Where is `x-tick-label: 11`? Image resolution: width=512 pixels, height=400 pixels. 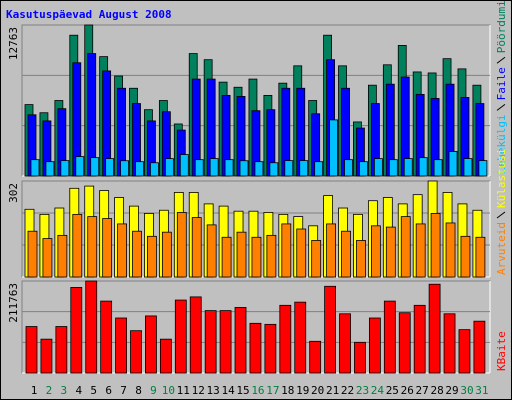 x-tick-label: 11 is located at coordinates (183, 390).